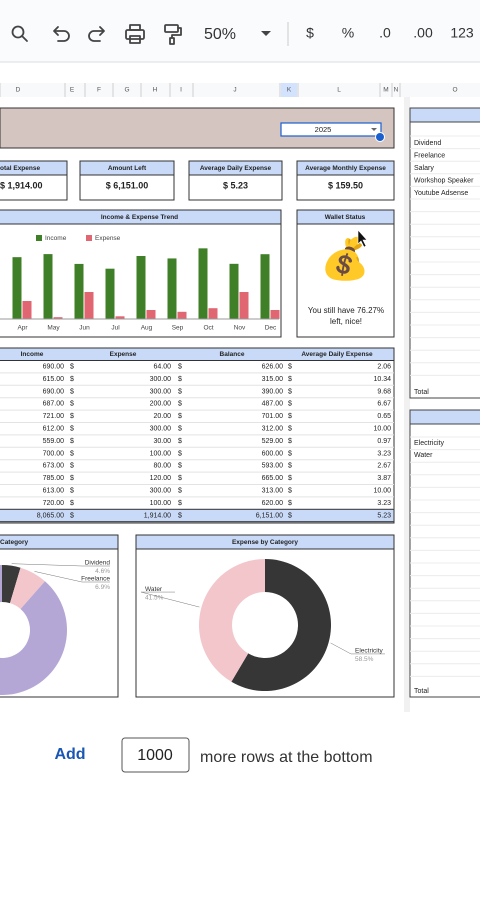 The height and width of the screenshot is (898, 480). Describe the element at coordinates (54, 466) in the screenshot. I see `table-cell: 673.00` at that location.